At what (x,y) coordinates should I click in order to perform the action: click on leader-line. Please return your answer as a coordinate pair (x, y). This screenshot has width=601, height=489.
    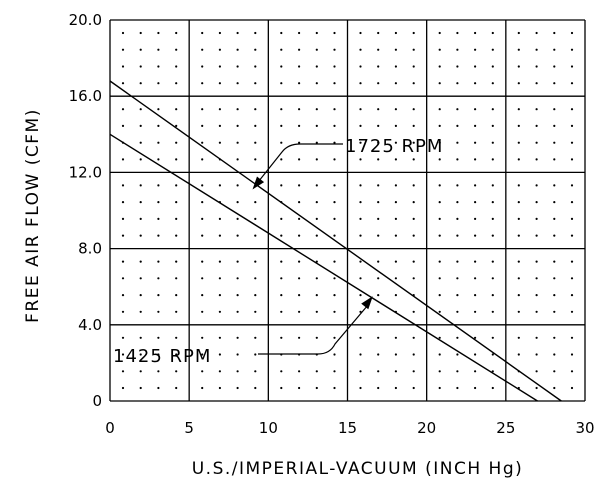
    Looking at the image, I should click on (313, 329).